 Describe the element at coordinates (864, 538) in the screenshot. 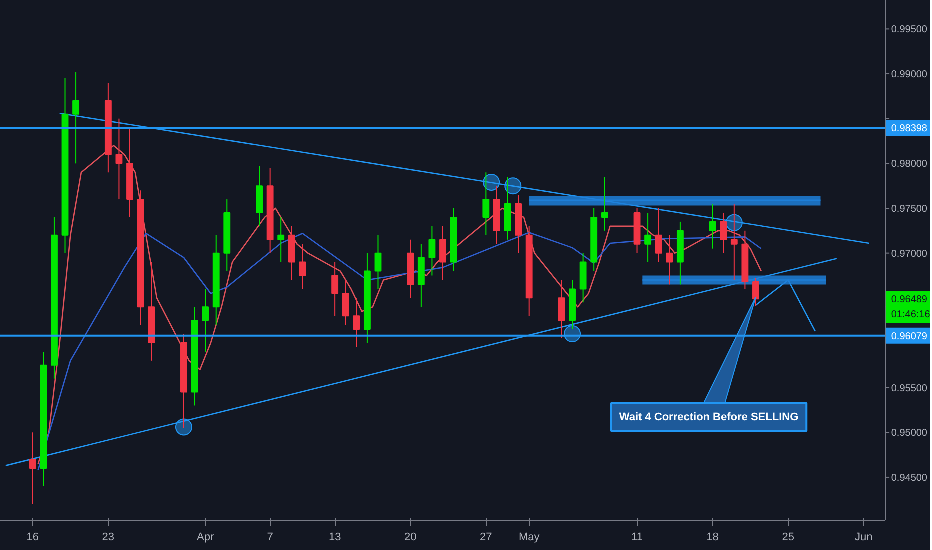

I see `x-tick-label: Jun` at that location.